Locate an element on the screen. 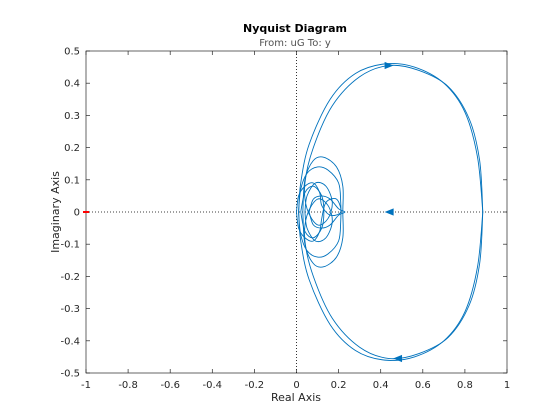  y-axis-label: Imaginary Axis is located at coordinates (55, 212).